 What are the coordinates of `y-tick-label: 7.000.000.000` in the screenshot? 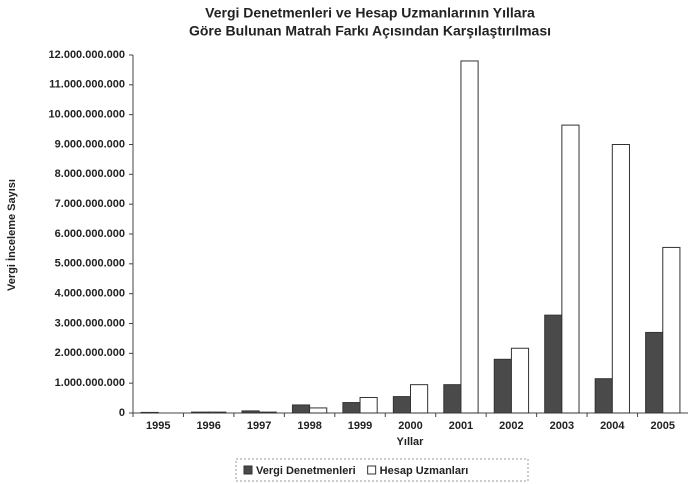 It's located at (90, 204).